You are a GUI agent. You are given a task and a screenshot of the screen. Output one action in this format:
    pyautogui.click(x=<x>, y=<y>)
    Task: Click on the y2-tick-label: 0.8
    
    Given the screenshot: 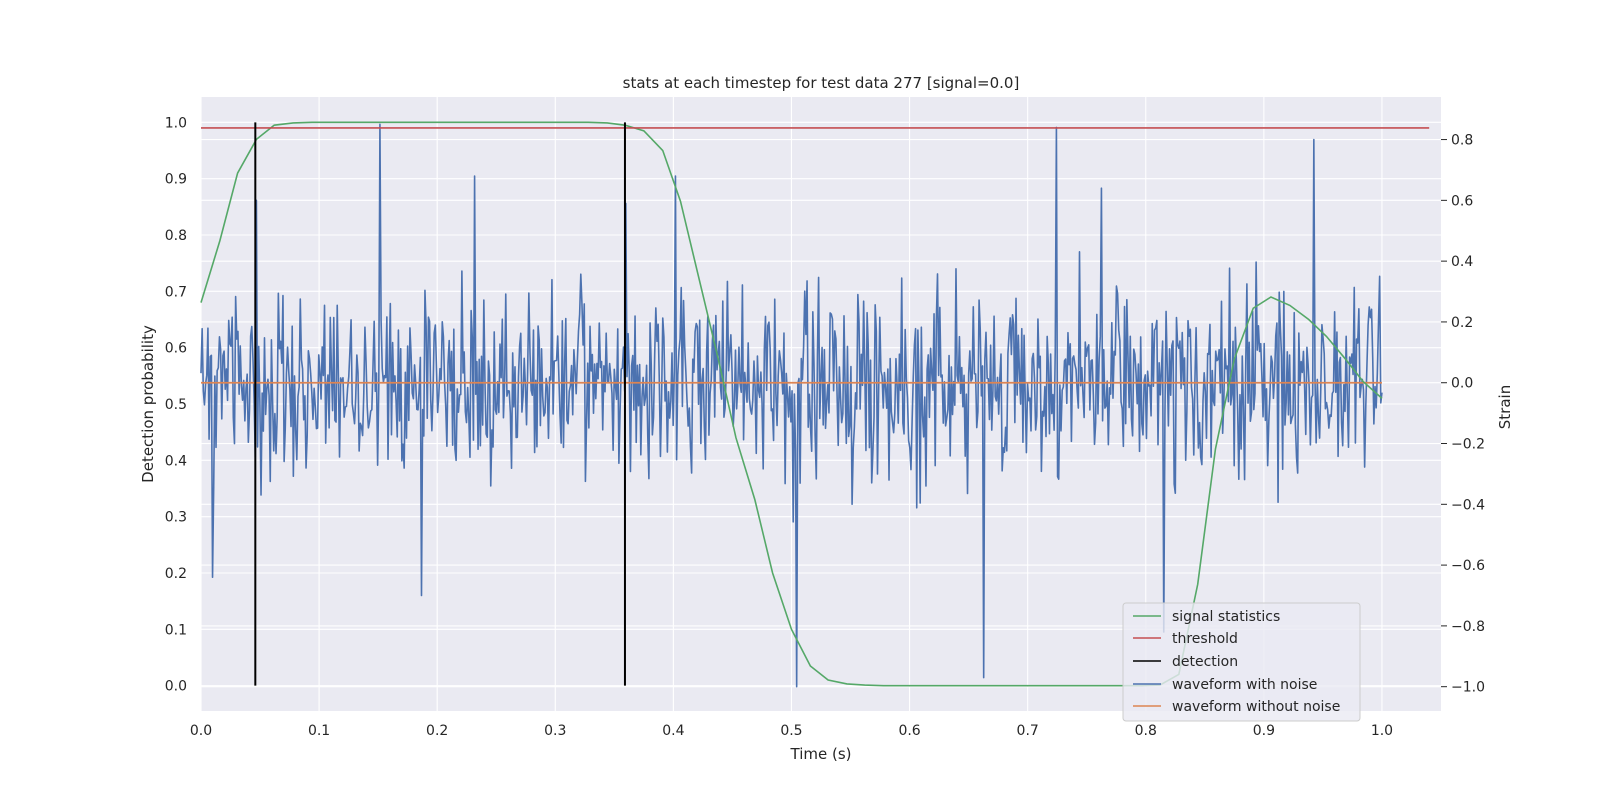 What is the action you would take?
    pyautogui.click(x=1462, y=141)
    